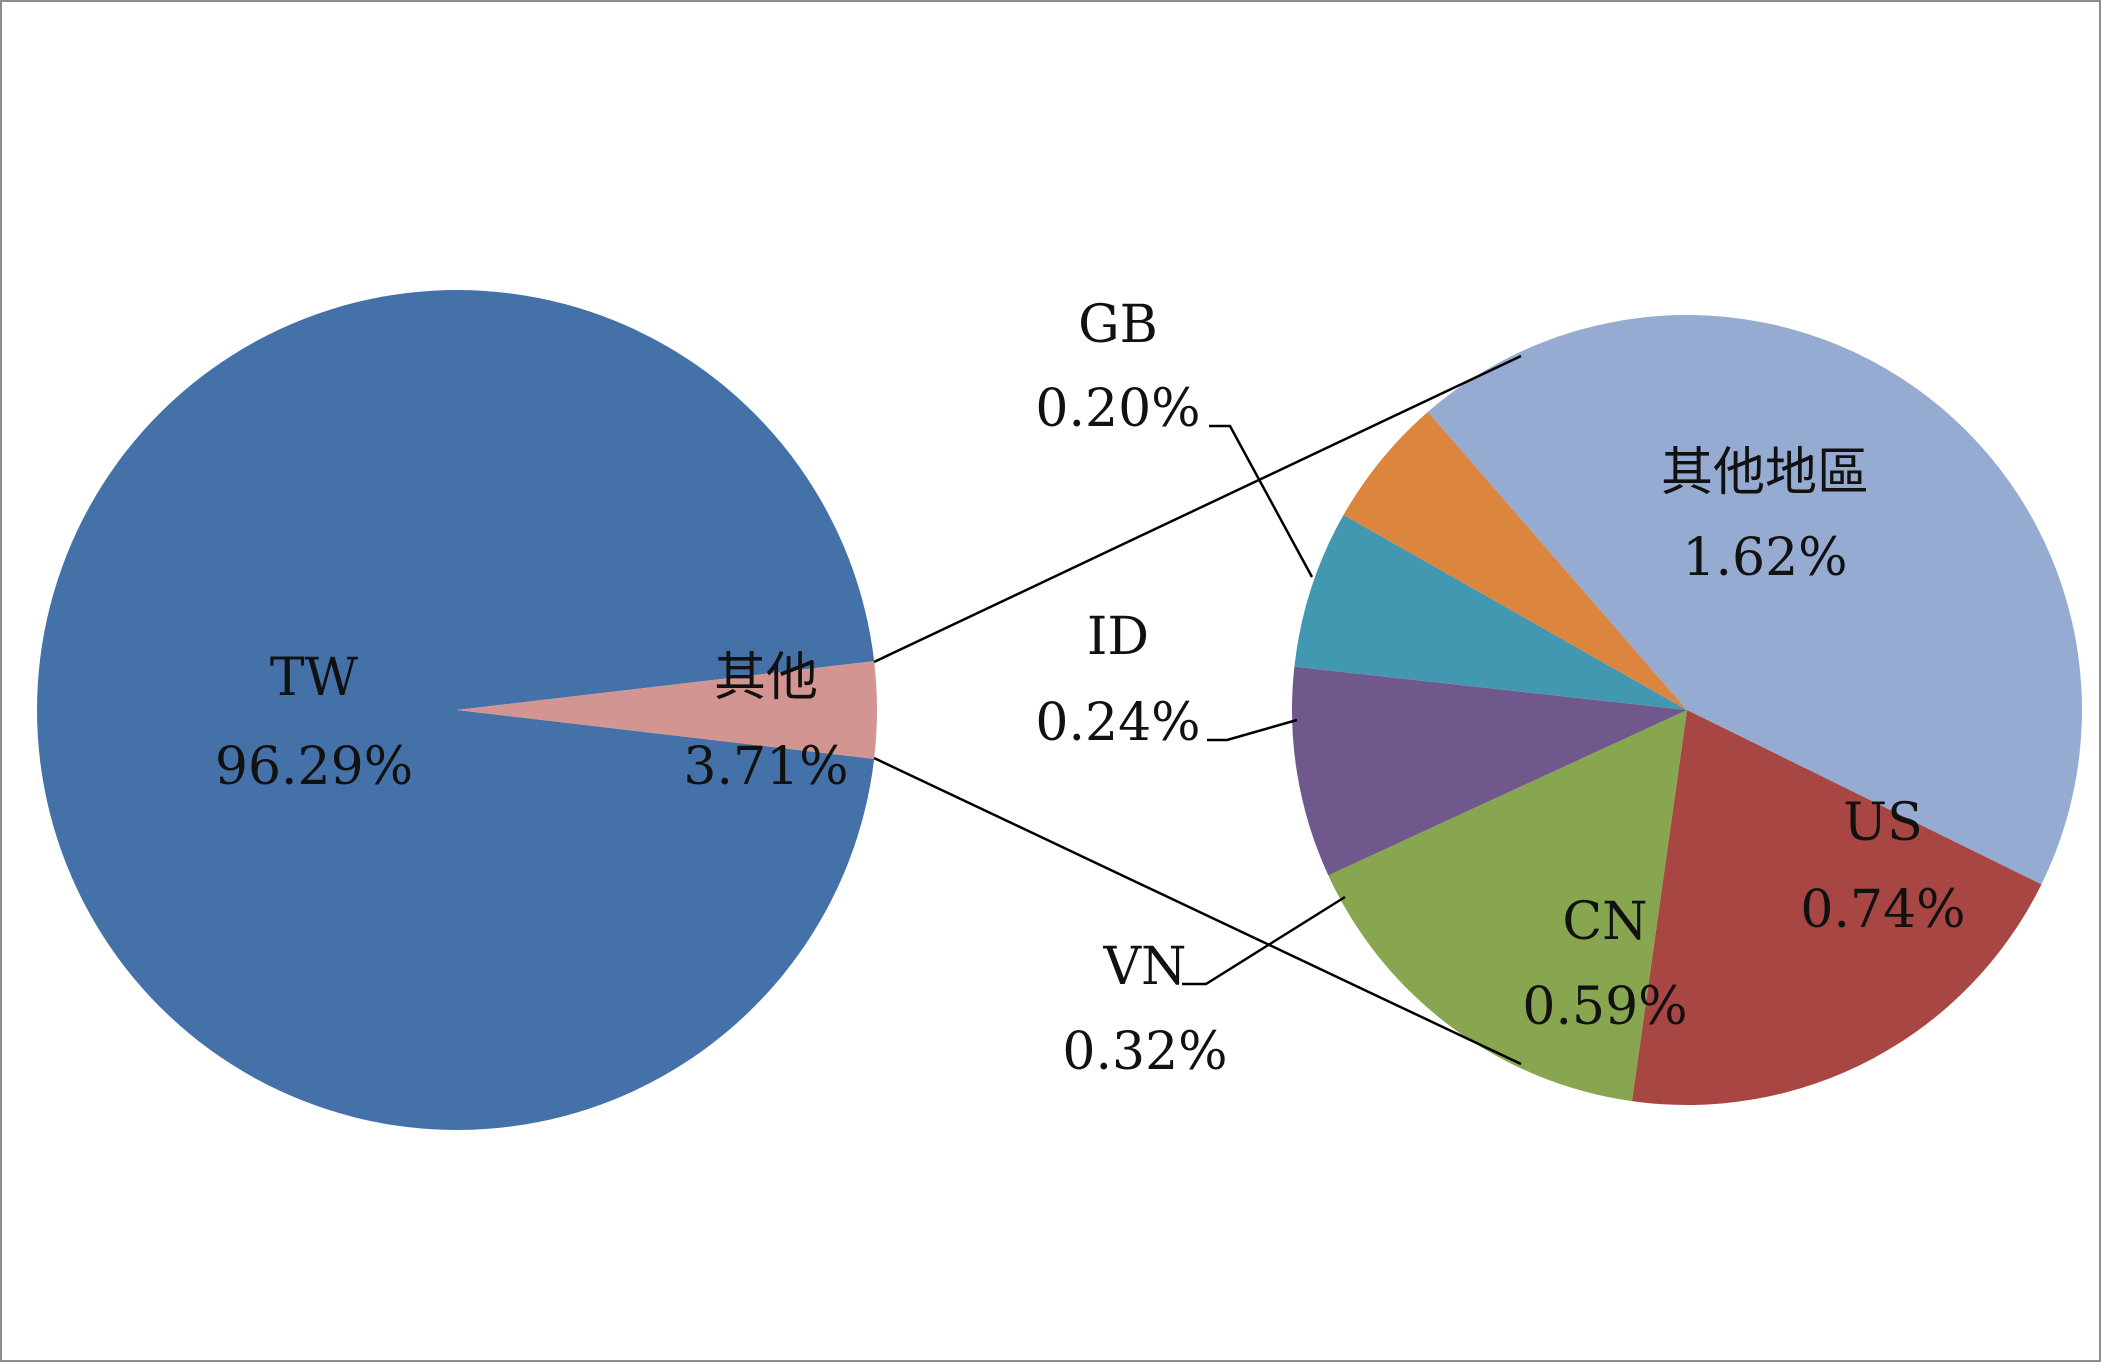 This screenshot has width=2101, height=1364. What do you see at coordinates (1765, 473) in the screenshot?
I see `slice-label-other-regions: 其他地區` at bounding box center [1765, 473].